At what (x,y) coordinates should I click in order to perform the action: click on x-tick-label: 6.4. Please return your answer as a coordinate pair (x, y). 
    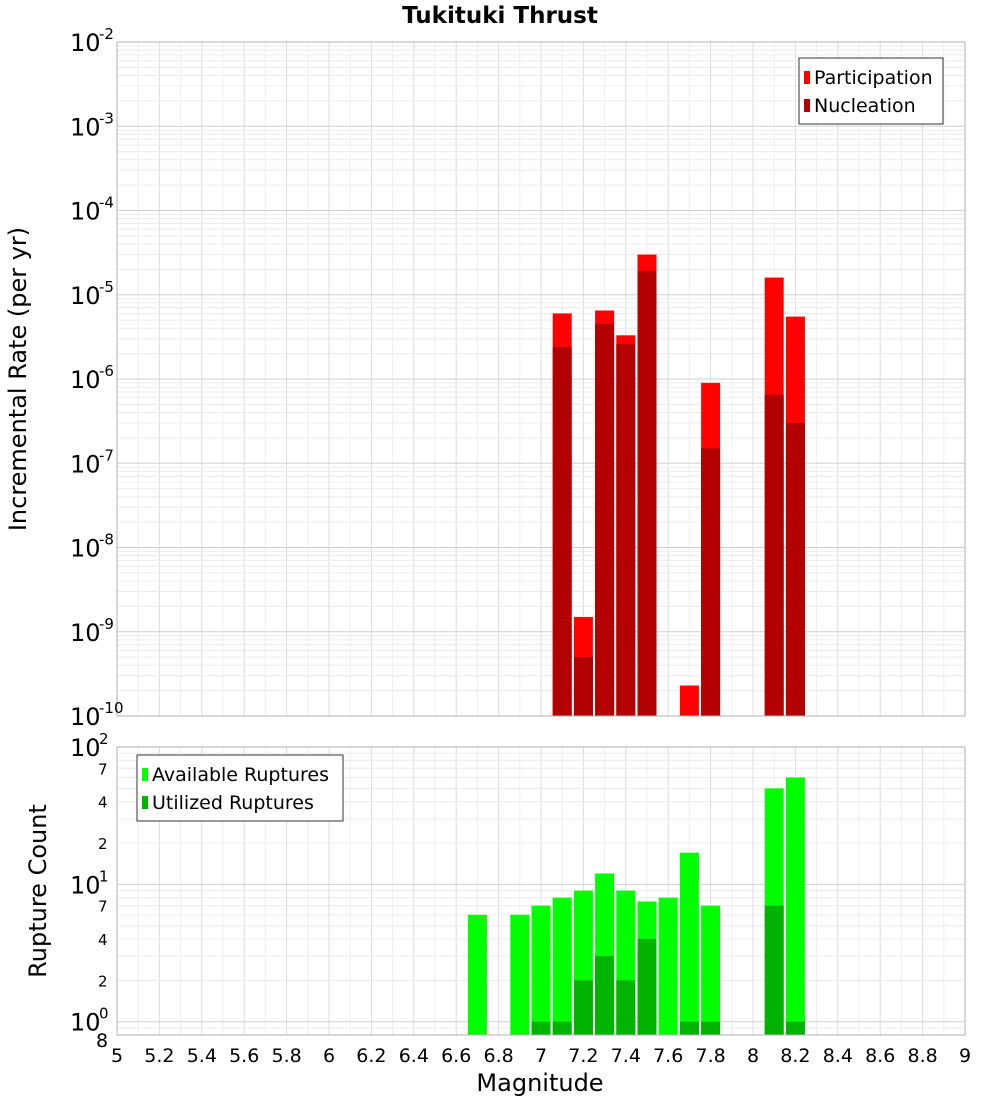
    Looking at the image, I should click on (414, 1056).